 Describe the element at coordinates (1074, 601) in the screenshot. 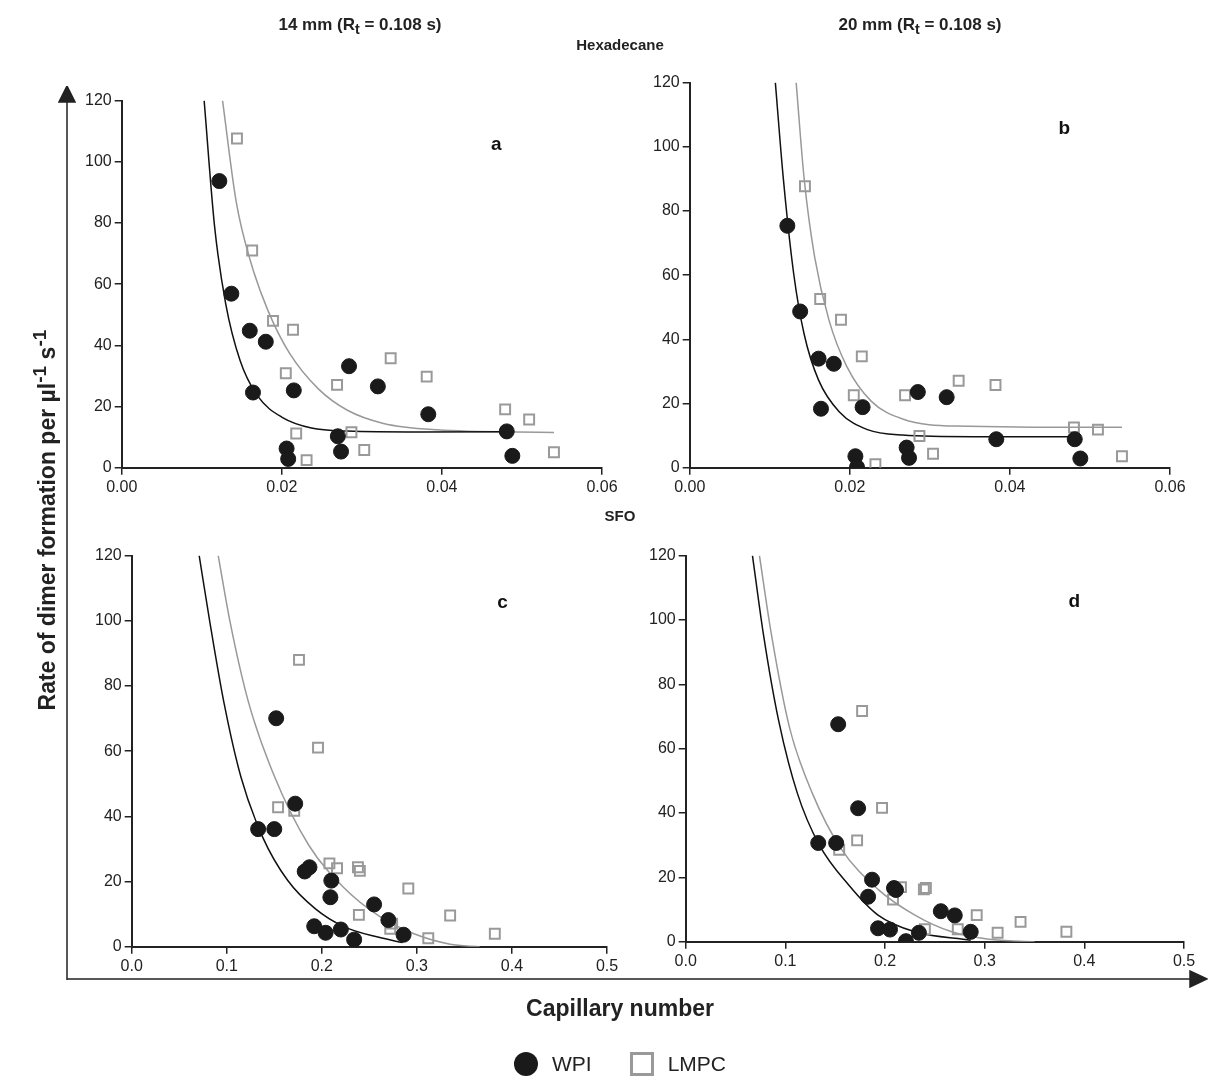

I see `annotation: d` at that location.